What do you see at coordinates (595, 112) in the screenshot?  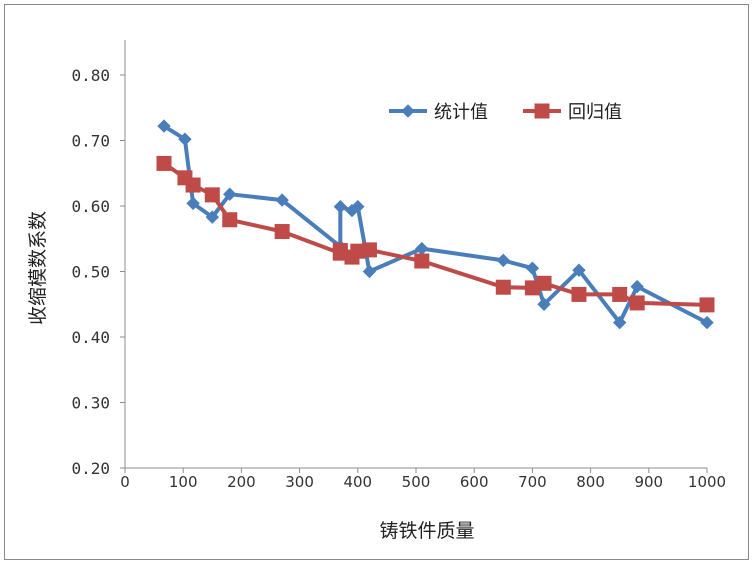 I see `legend-label: 回归值` at bounding box center [595, 112].